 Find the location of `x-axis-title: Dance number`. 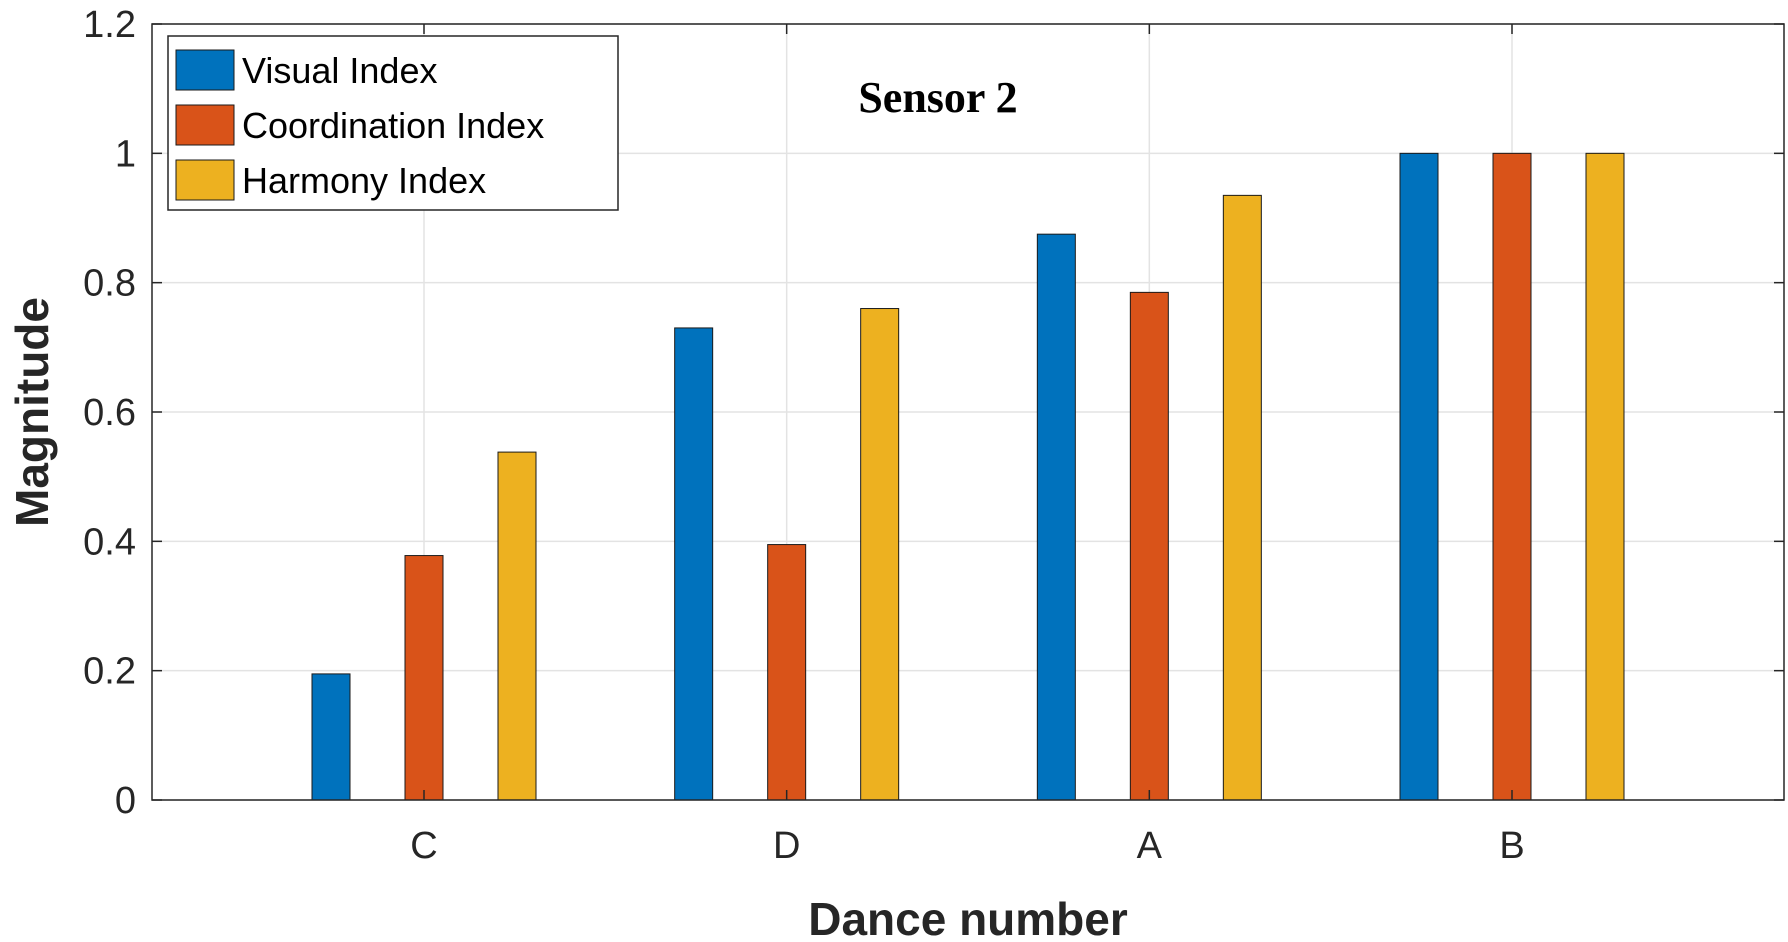

x-axis-title: Dance number is located at coordinates (968, 917).